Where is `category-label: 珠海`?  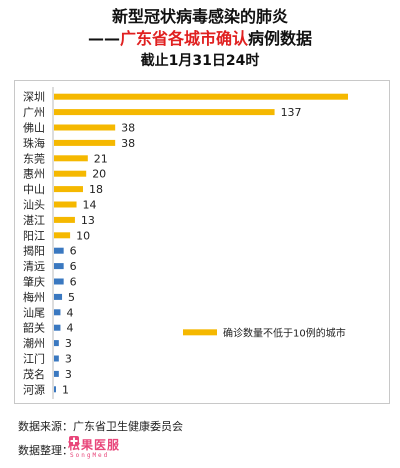 category-label: 珠海 is located at coordinates (34, 143).